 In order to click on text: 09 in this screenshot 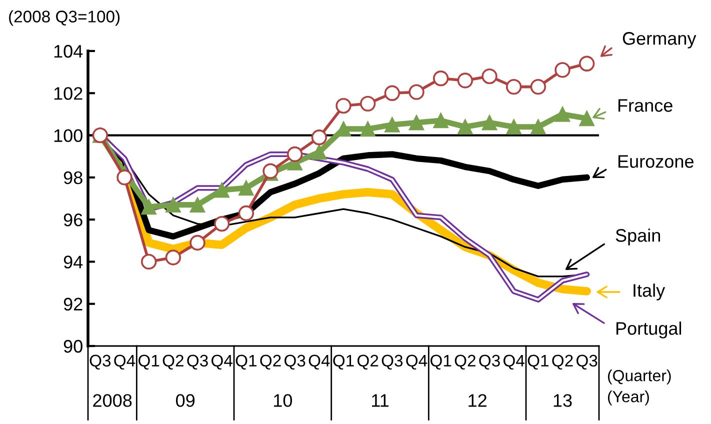, I will do `click(185, 400)`.